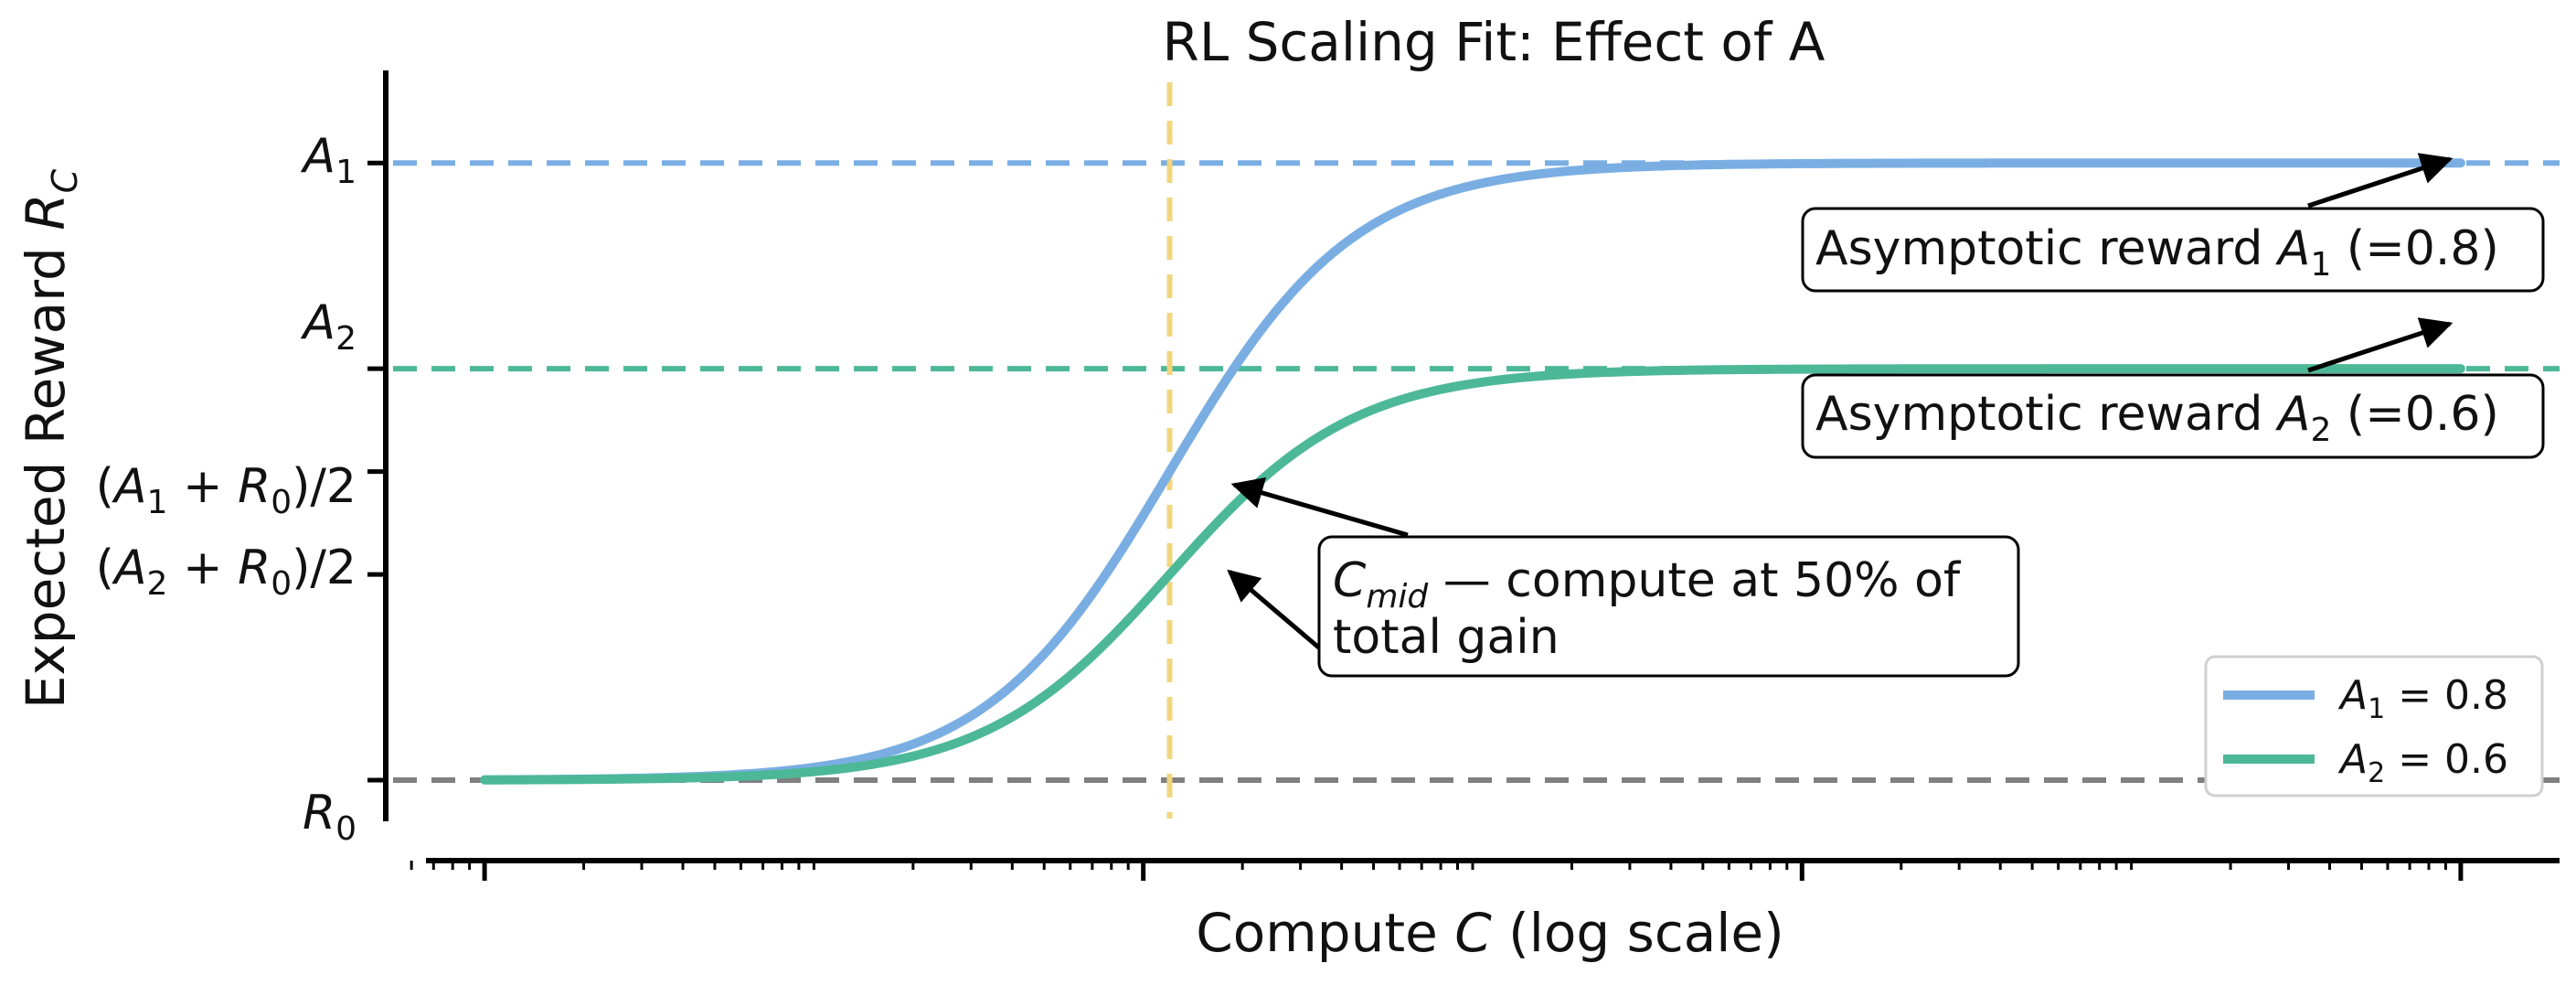 The image size is (2576, 985). What do you see at coordinates (226, 490) in the screenshot?
I see `y-tick-label-mid-a1: (A1 + R0)/2` at bounding box center [226, 490].